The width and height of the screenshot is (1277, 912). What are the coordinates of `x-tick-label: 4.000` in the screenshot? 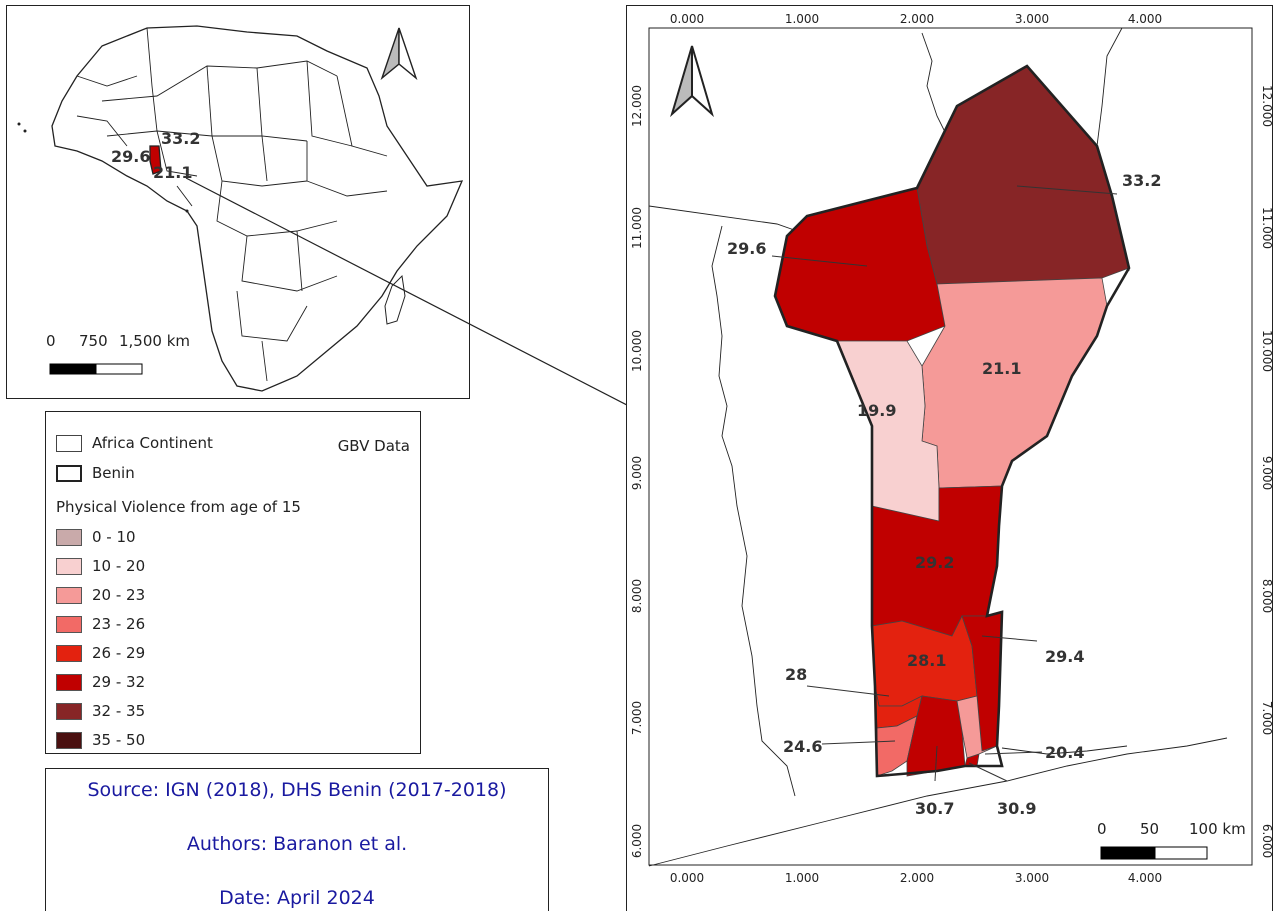 It's located at (1145, 878).